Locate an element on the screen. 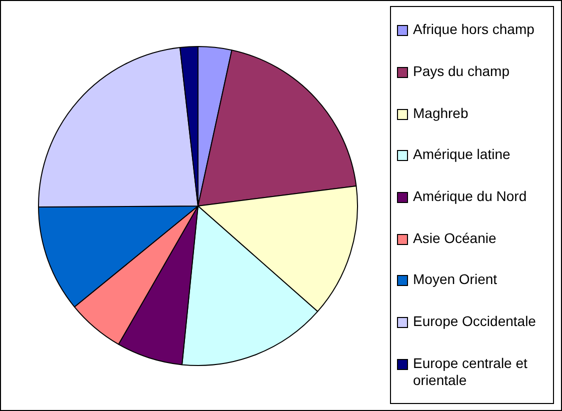 The height and width of the screenshot is (411, 562). legend-label: Maghreb is located at coordinates (440, 113).